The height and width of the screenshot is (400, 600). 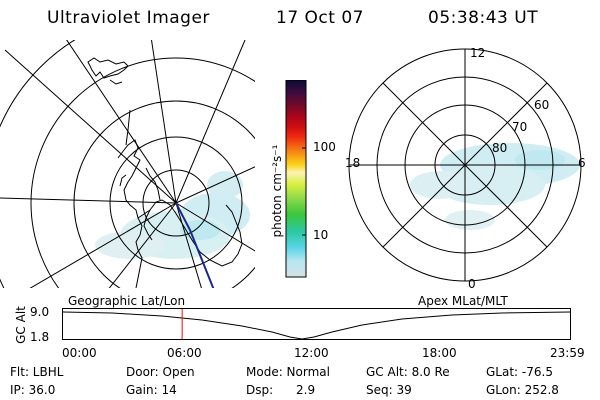 I want to click on mlt-label-0: 0, so click(x=472, y=284).